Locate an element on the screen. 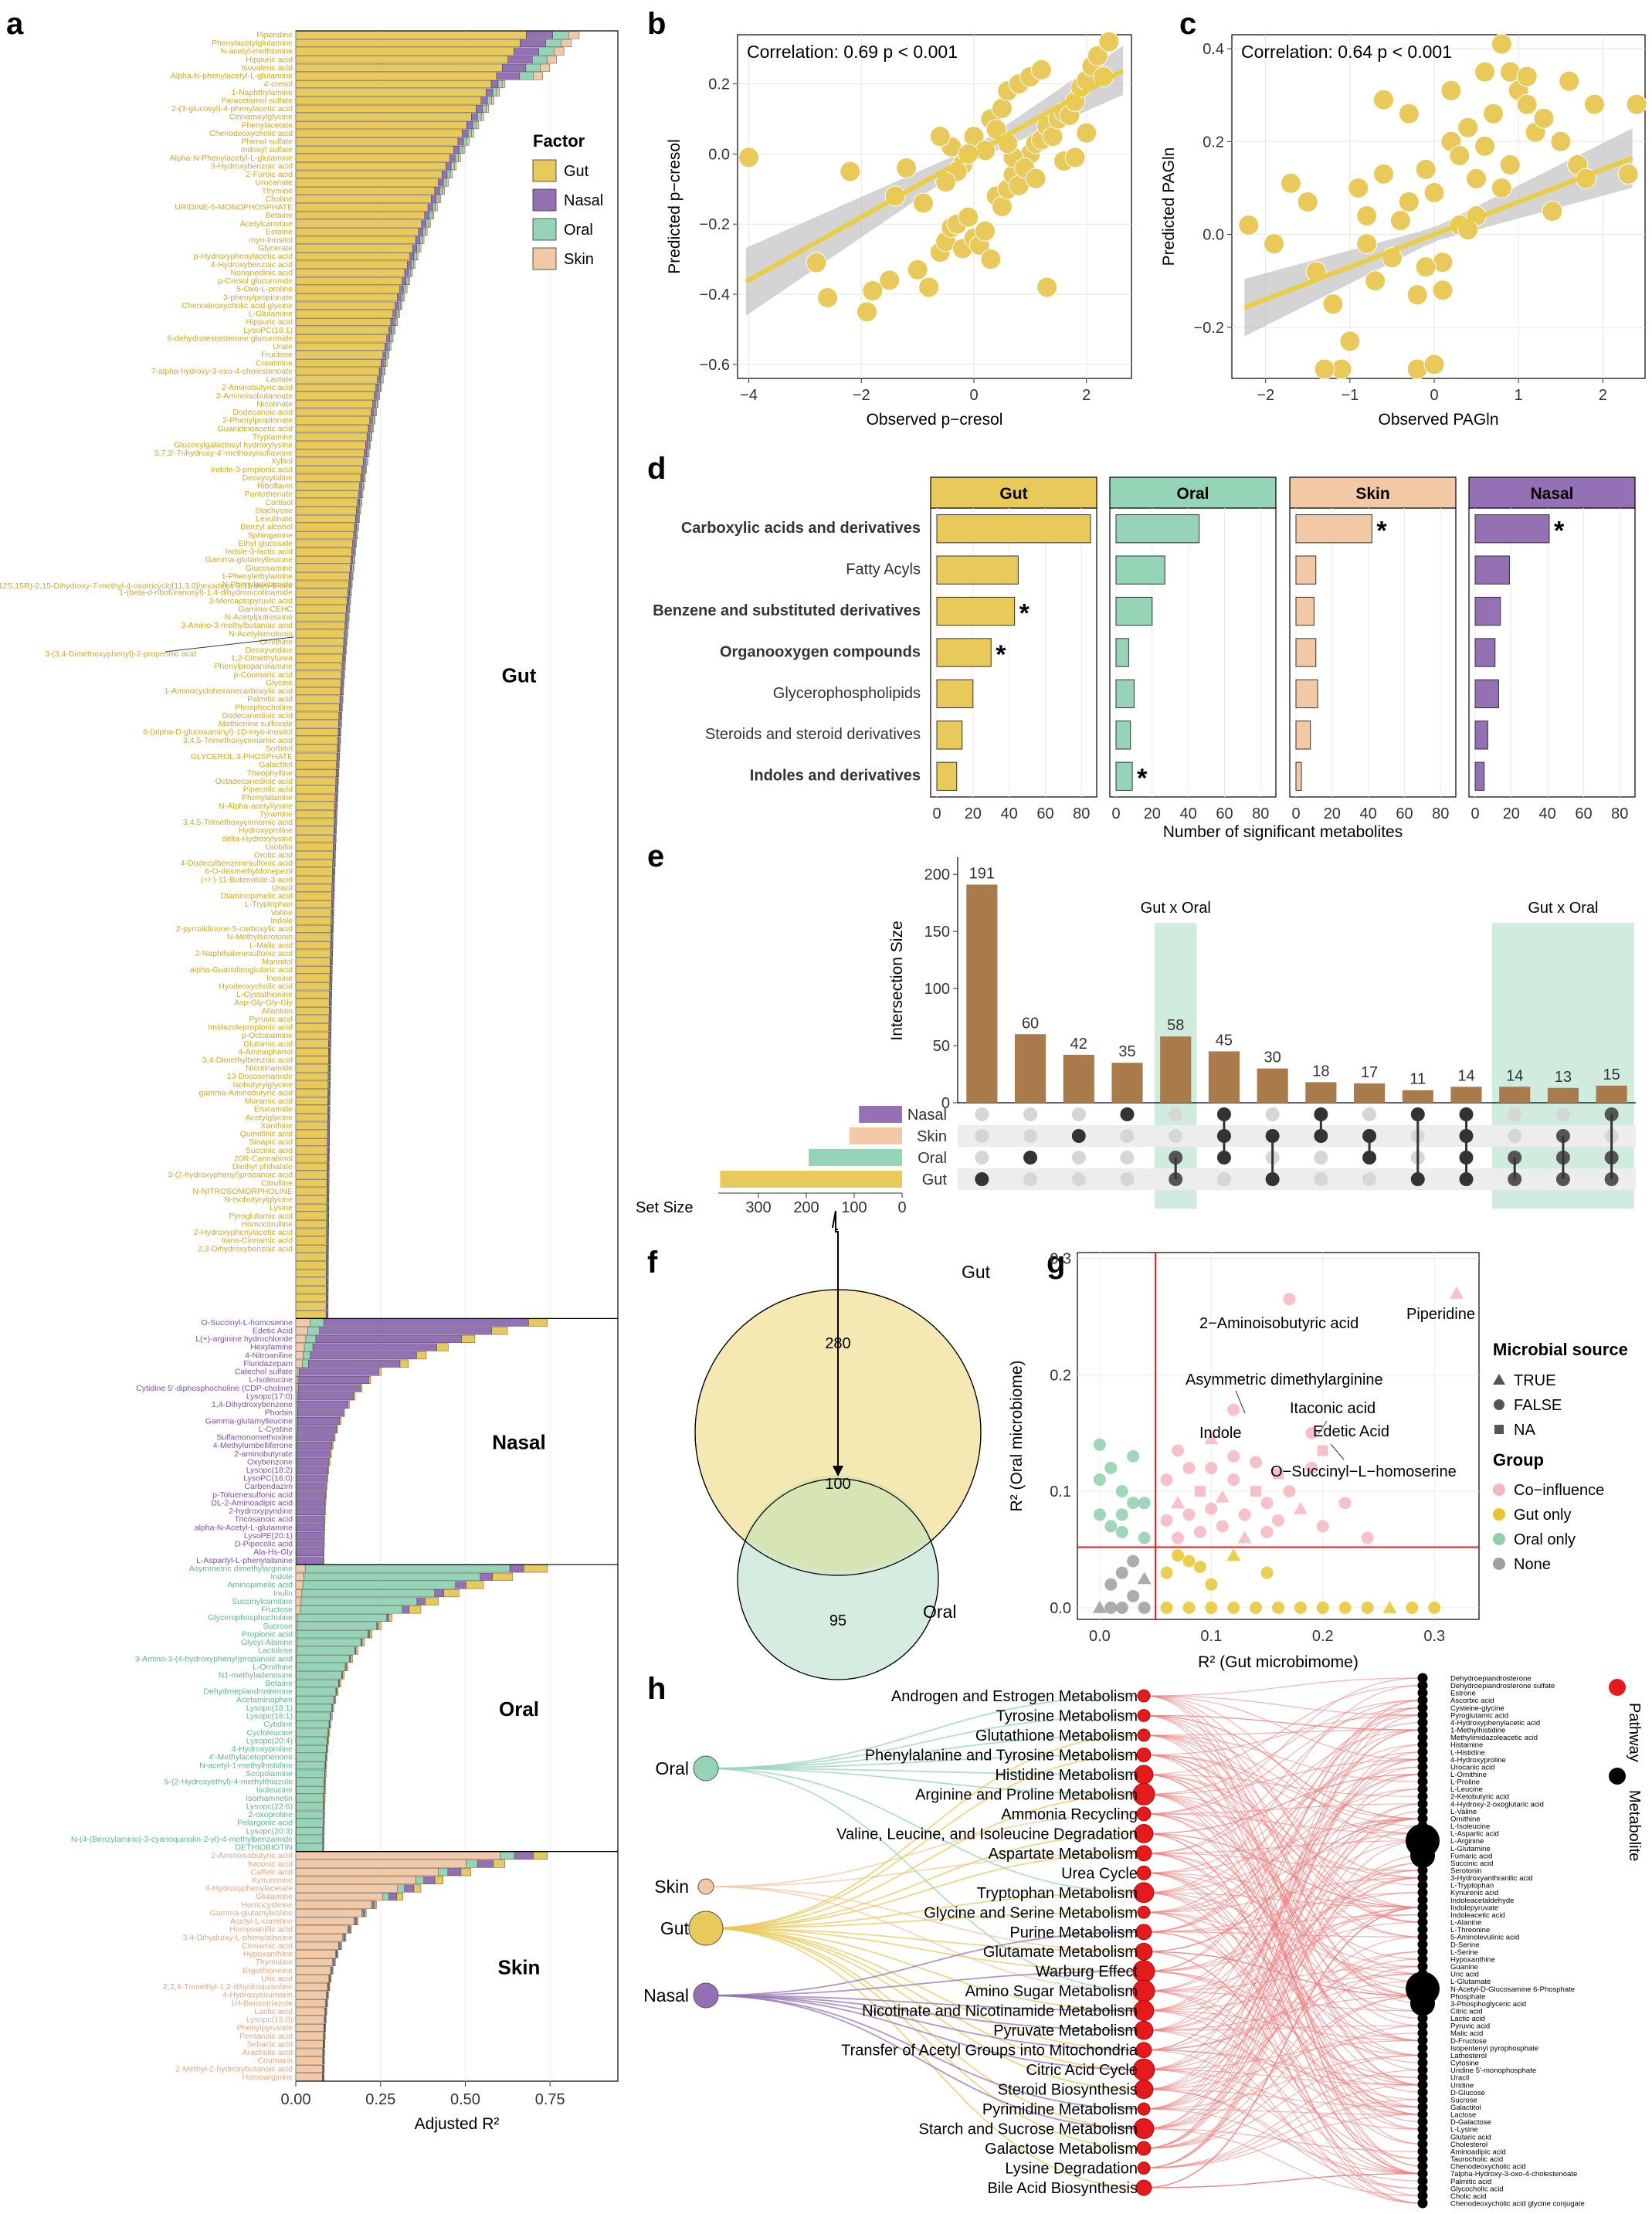 The height and width of the screenshot is (2214, 1652). data-point-true is located at coordinates (1233, 1554).